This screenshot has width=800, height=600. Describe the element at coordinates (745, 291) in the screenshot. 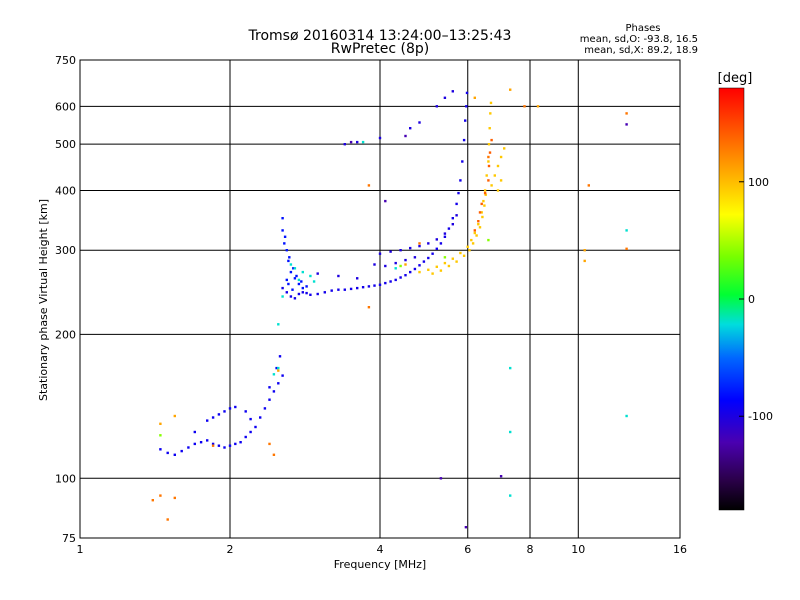

I see `colorbar: [deg] 100 0 -100` at that location.